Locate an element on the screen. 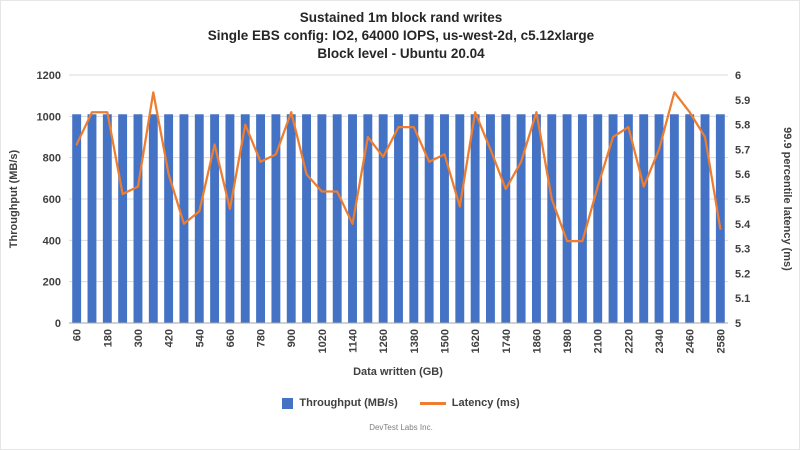  legend-item-throughput: Throughput (MB/s) is located at coordinates (340, 403).